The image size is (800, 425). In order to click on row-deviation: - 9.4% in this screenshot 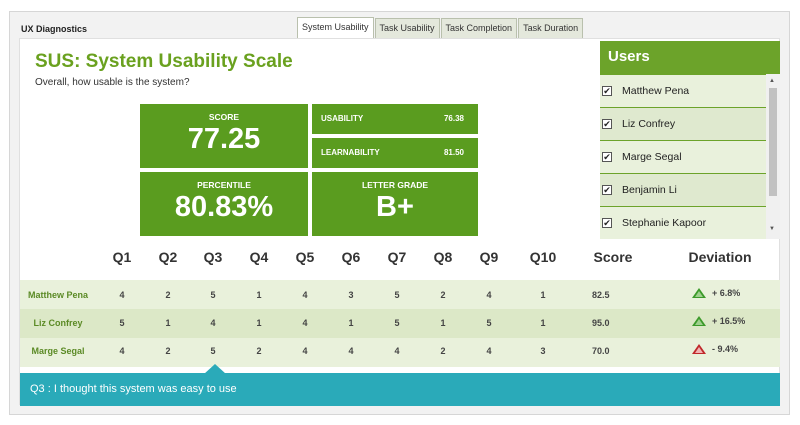, I will do `click(715, 349)`.